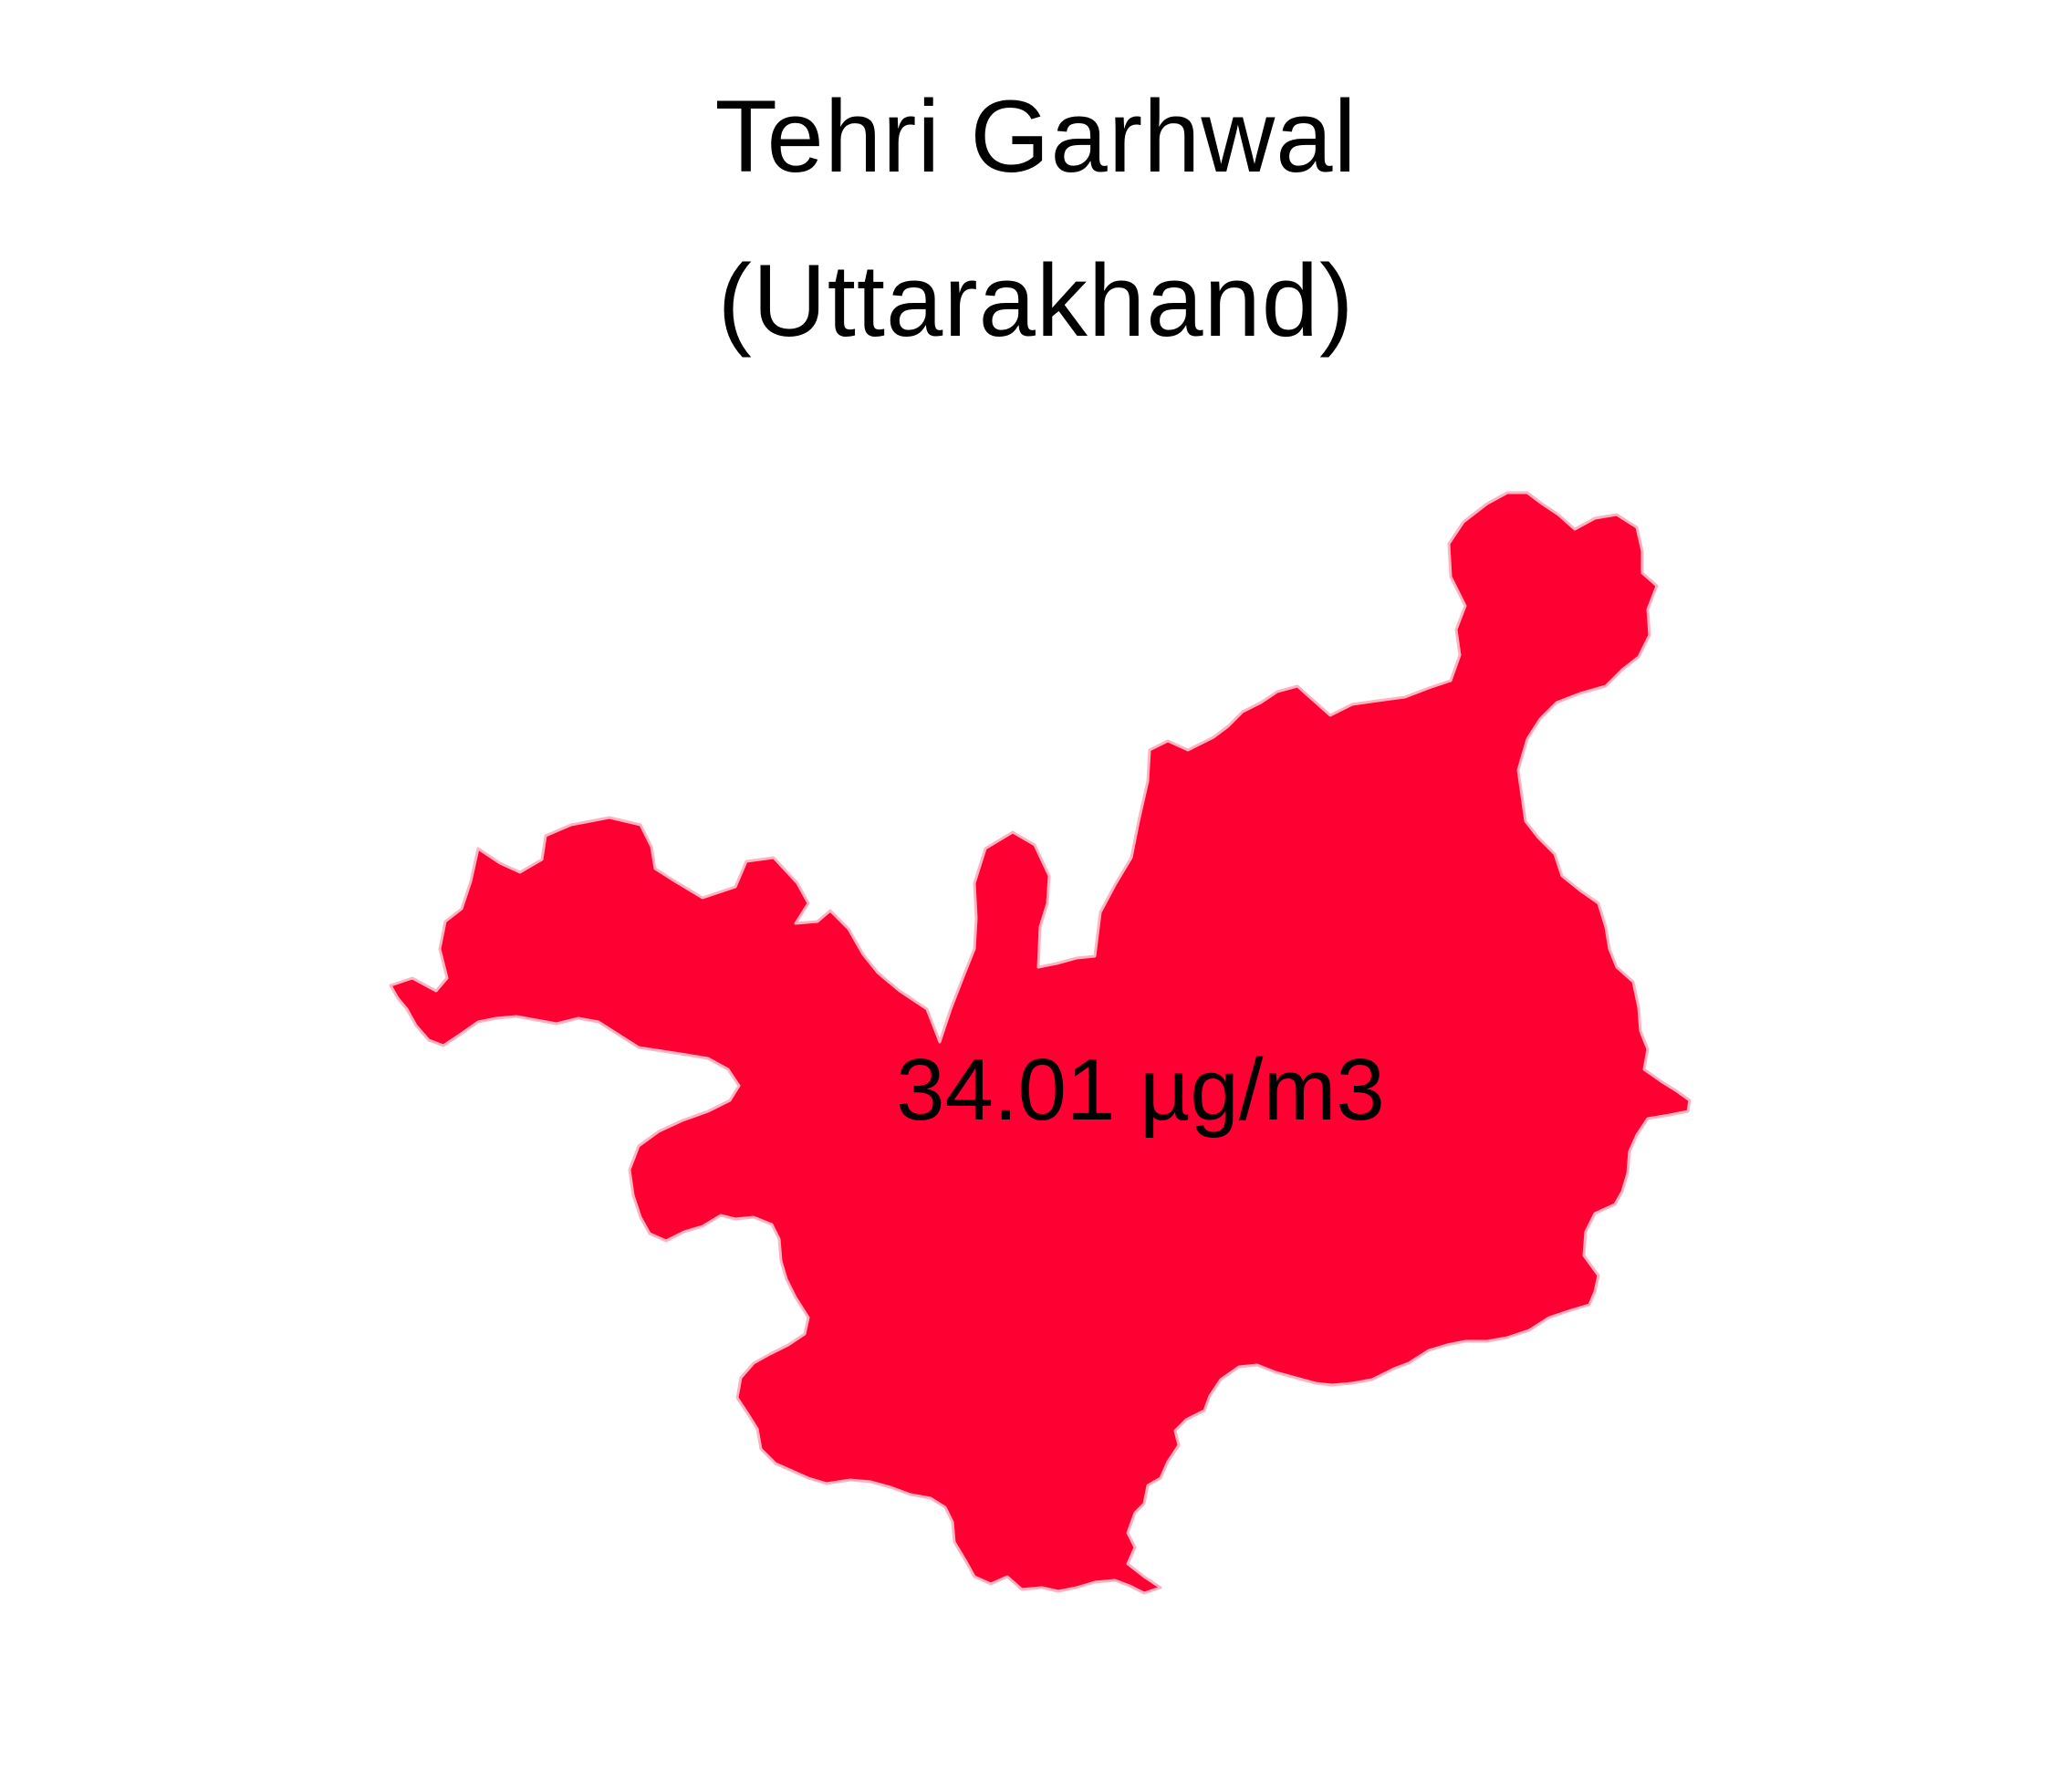 This screenshot has height=1771, width=2072. I want to click on map-title-district: Tehri Garhwal, so click(1036, 136).